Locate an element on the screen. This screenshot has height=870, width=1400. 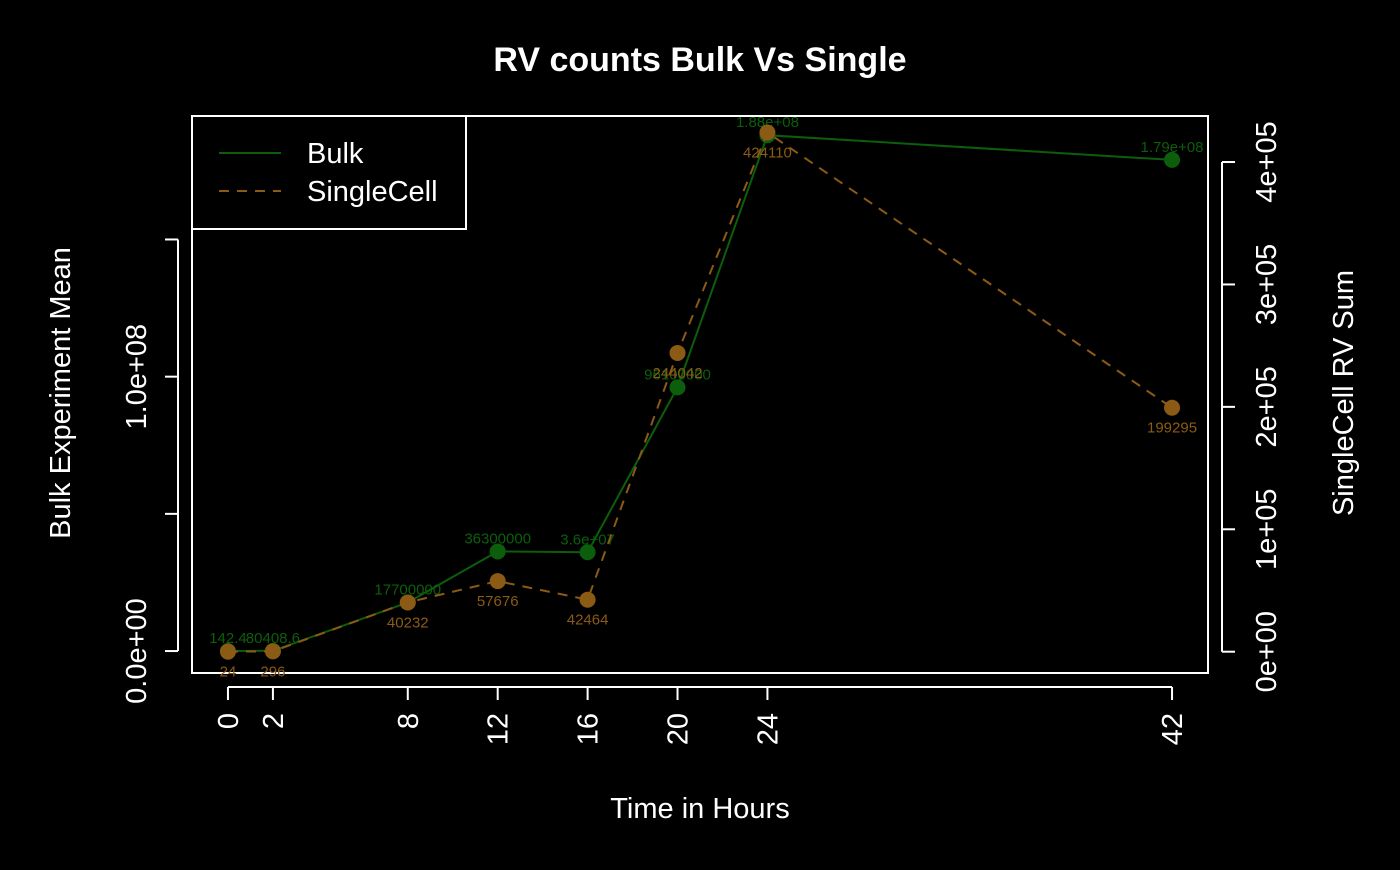
legend-label-singlecell: SingleCell is located at coordinates (372, 192).